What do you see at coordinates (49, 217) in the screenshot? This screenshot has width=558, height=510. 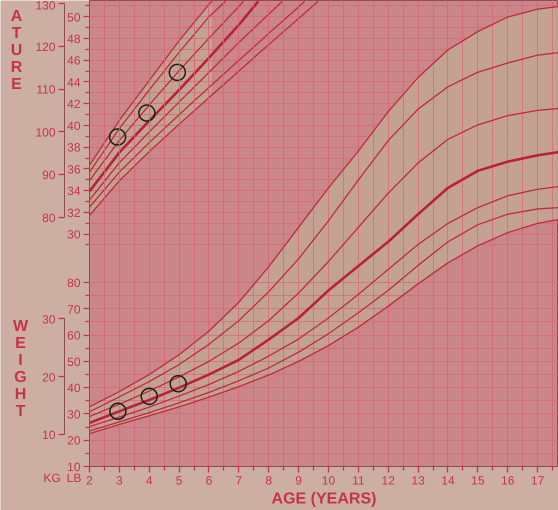 I see `y-tick-label: 80` at bounding box center [49, 217].